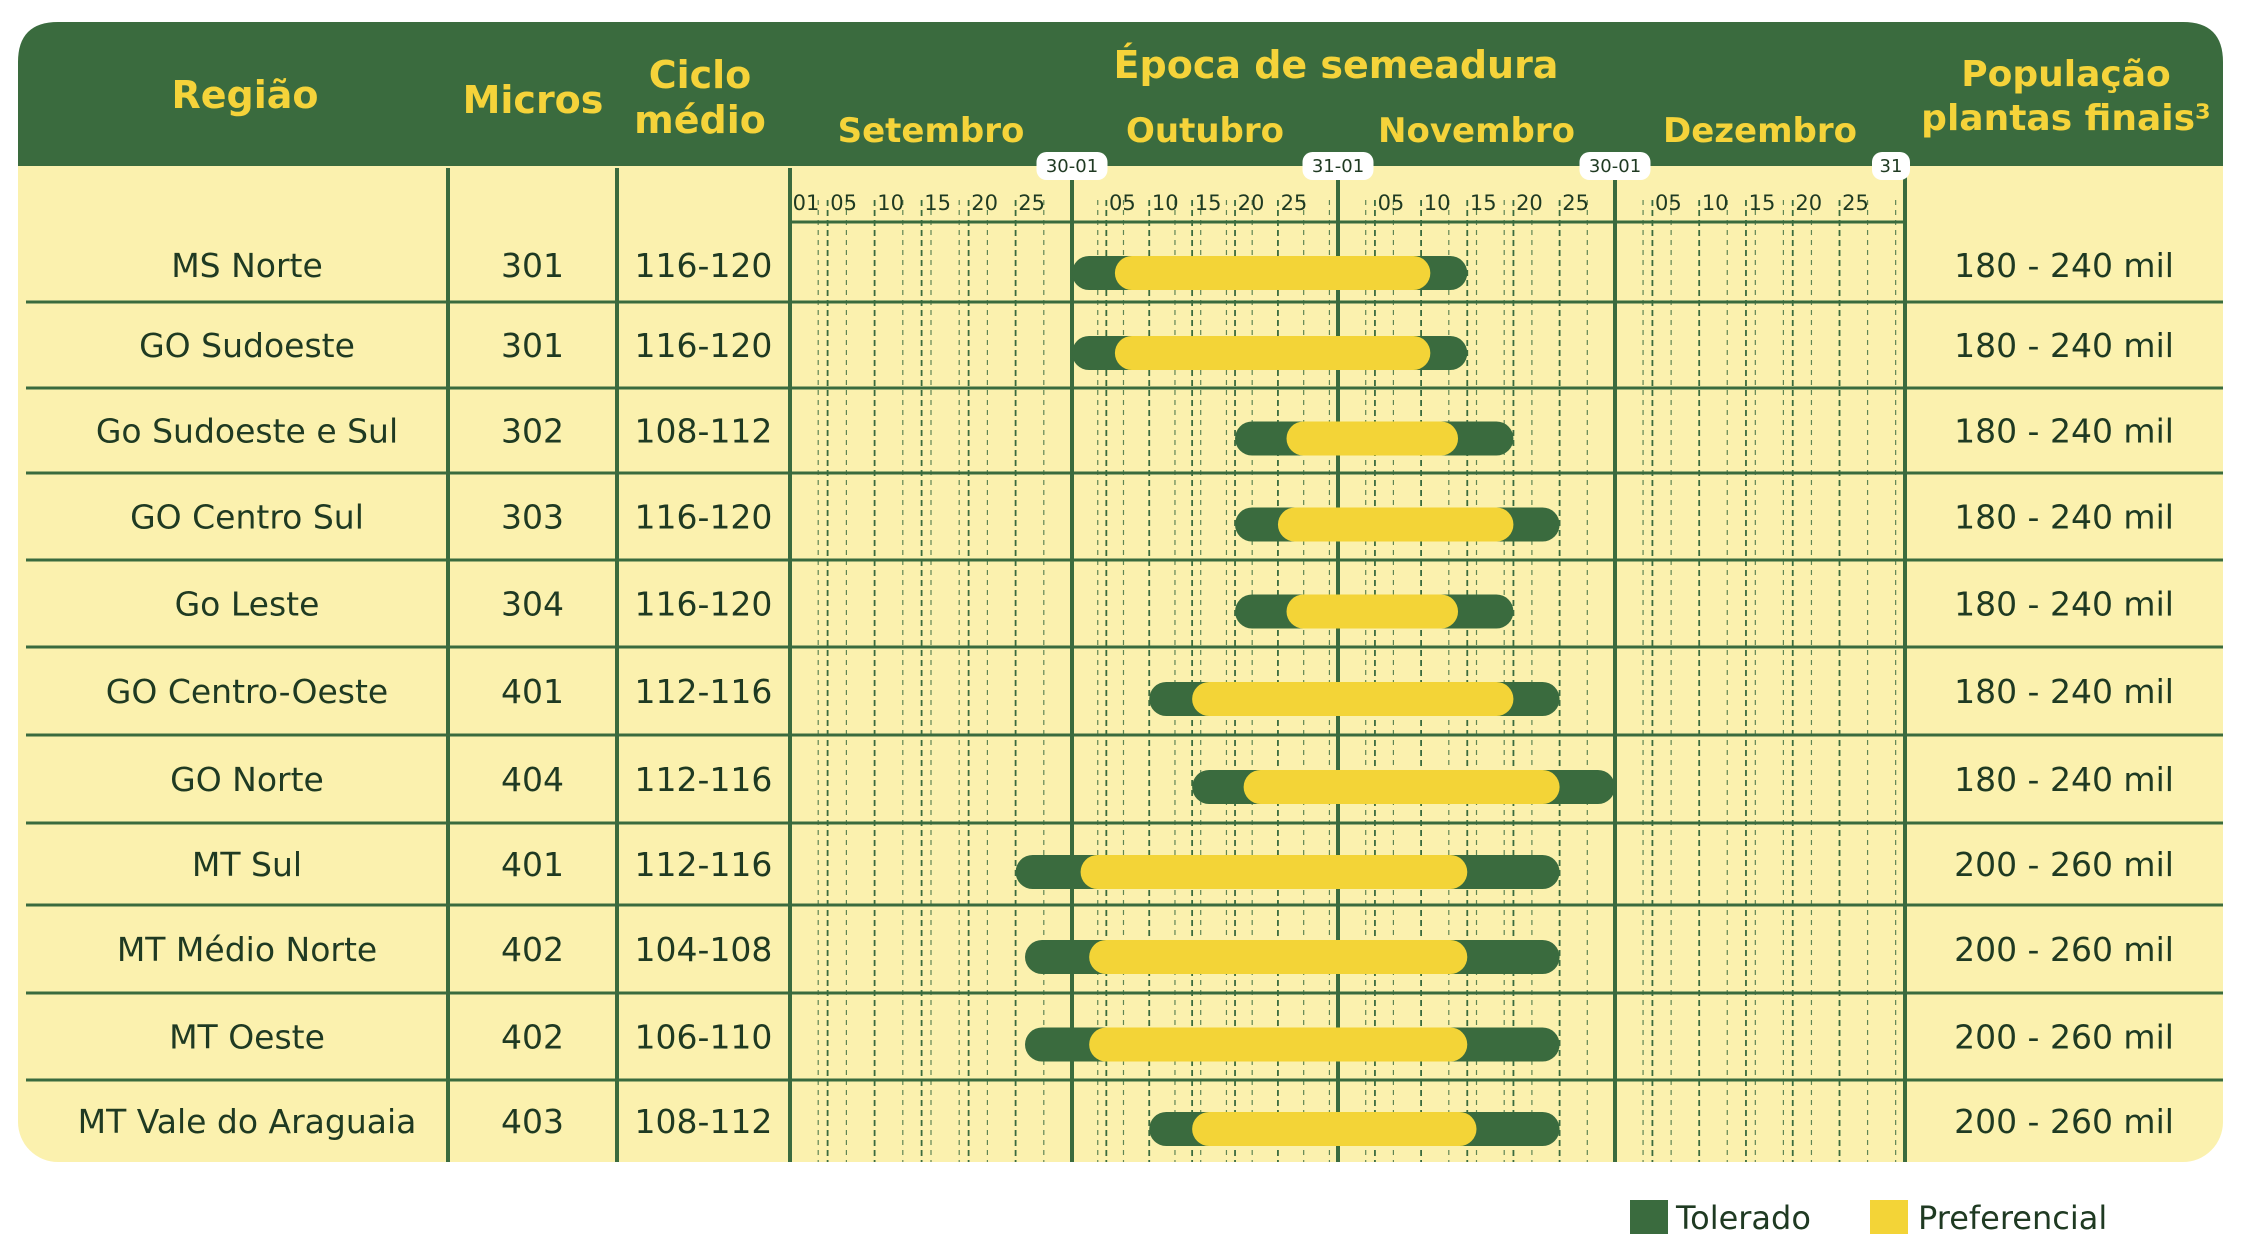 Image resolution: width=2241 pixels, height=1258 pixels. What do you see at coordinates (247, 779) in the screenshot?
I see `cell-regiao: GO Norte` at bounding box center [247, 779].